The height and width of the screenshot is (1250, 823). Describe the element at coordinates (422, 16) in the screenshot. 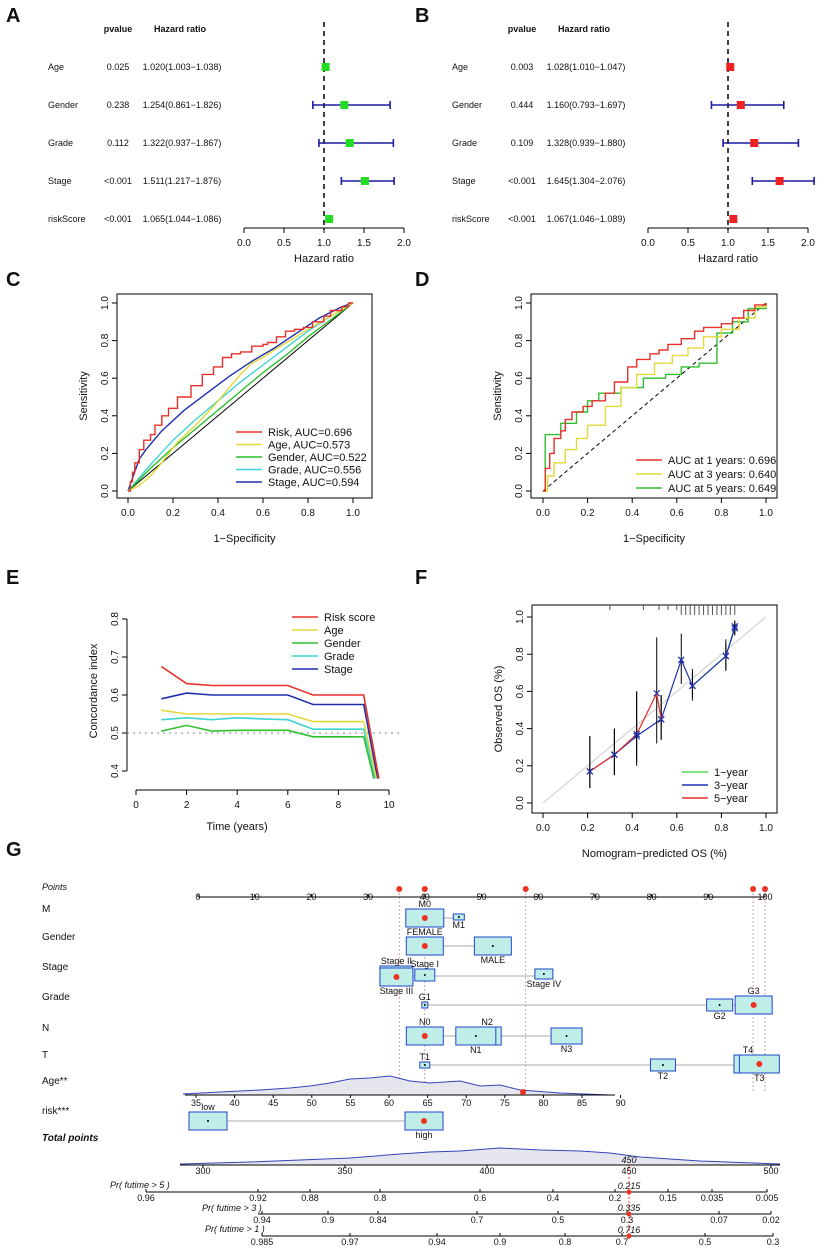

I see `panel-letter-b: B` at that location.